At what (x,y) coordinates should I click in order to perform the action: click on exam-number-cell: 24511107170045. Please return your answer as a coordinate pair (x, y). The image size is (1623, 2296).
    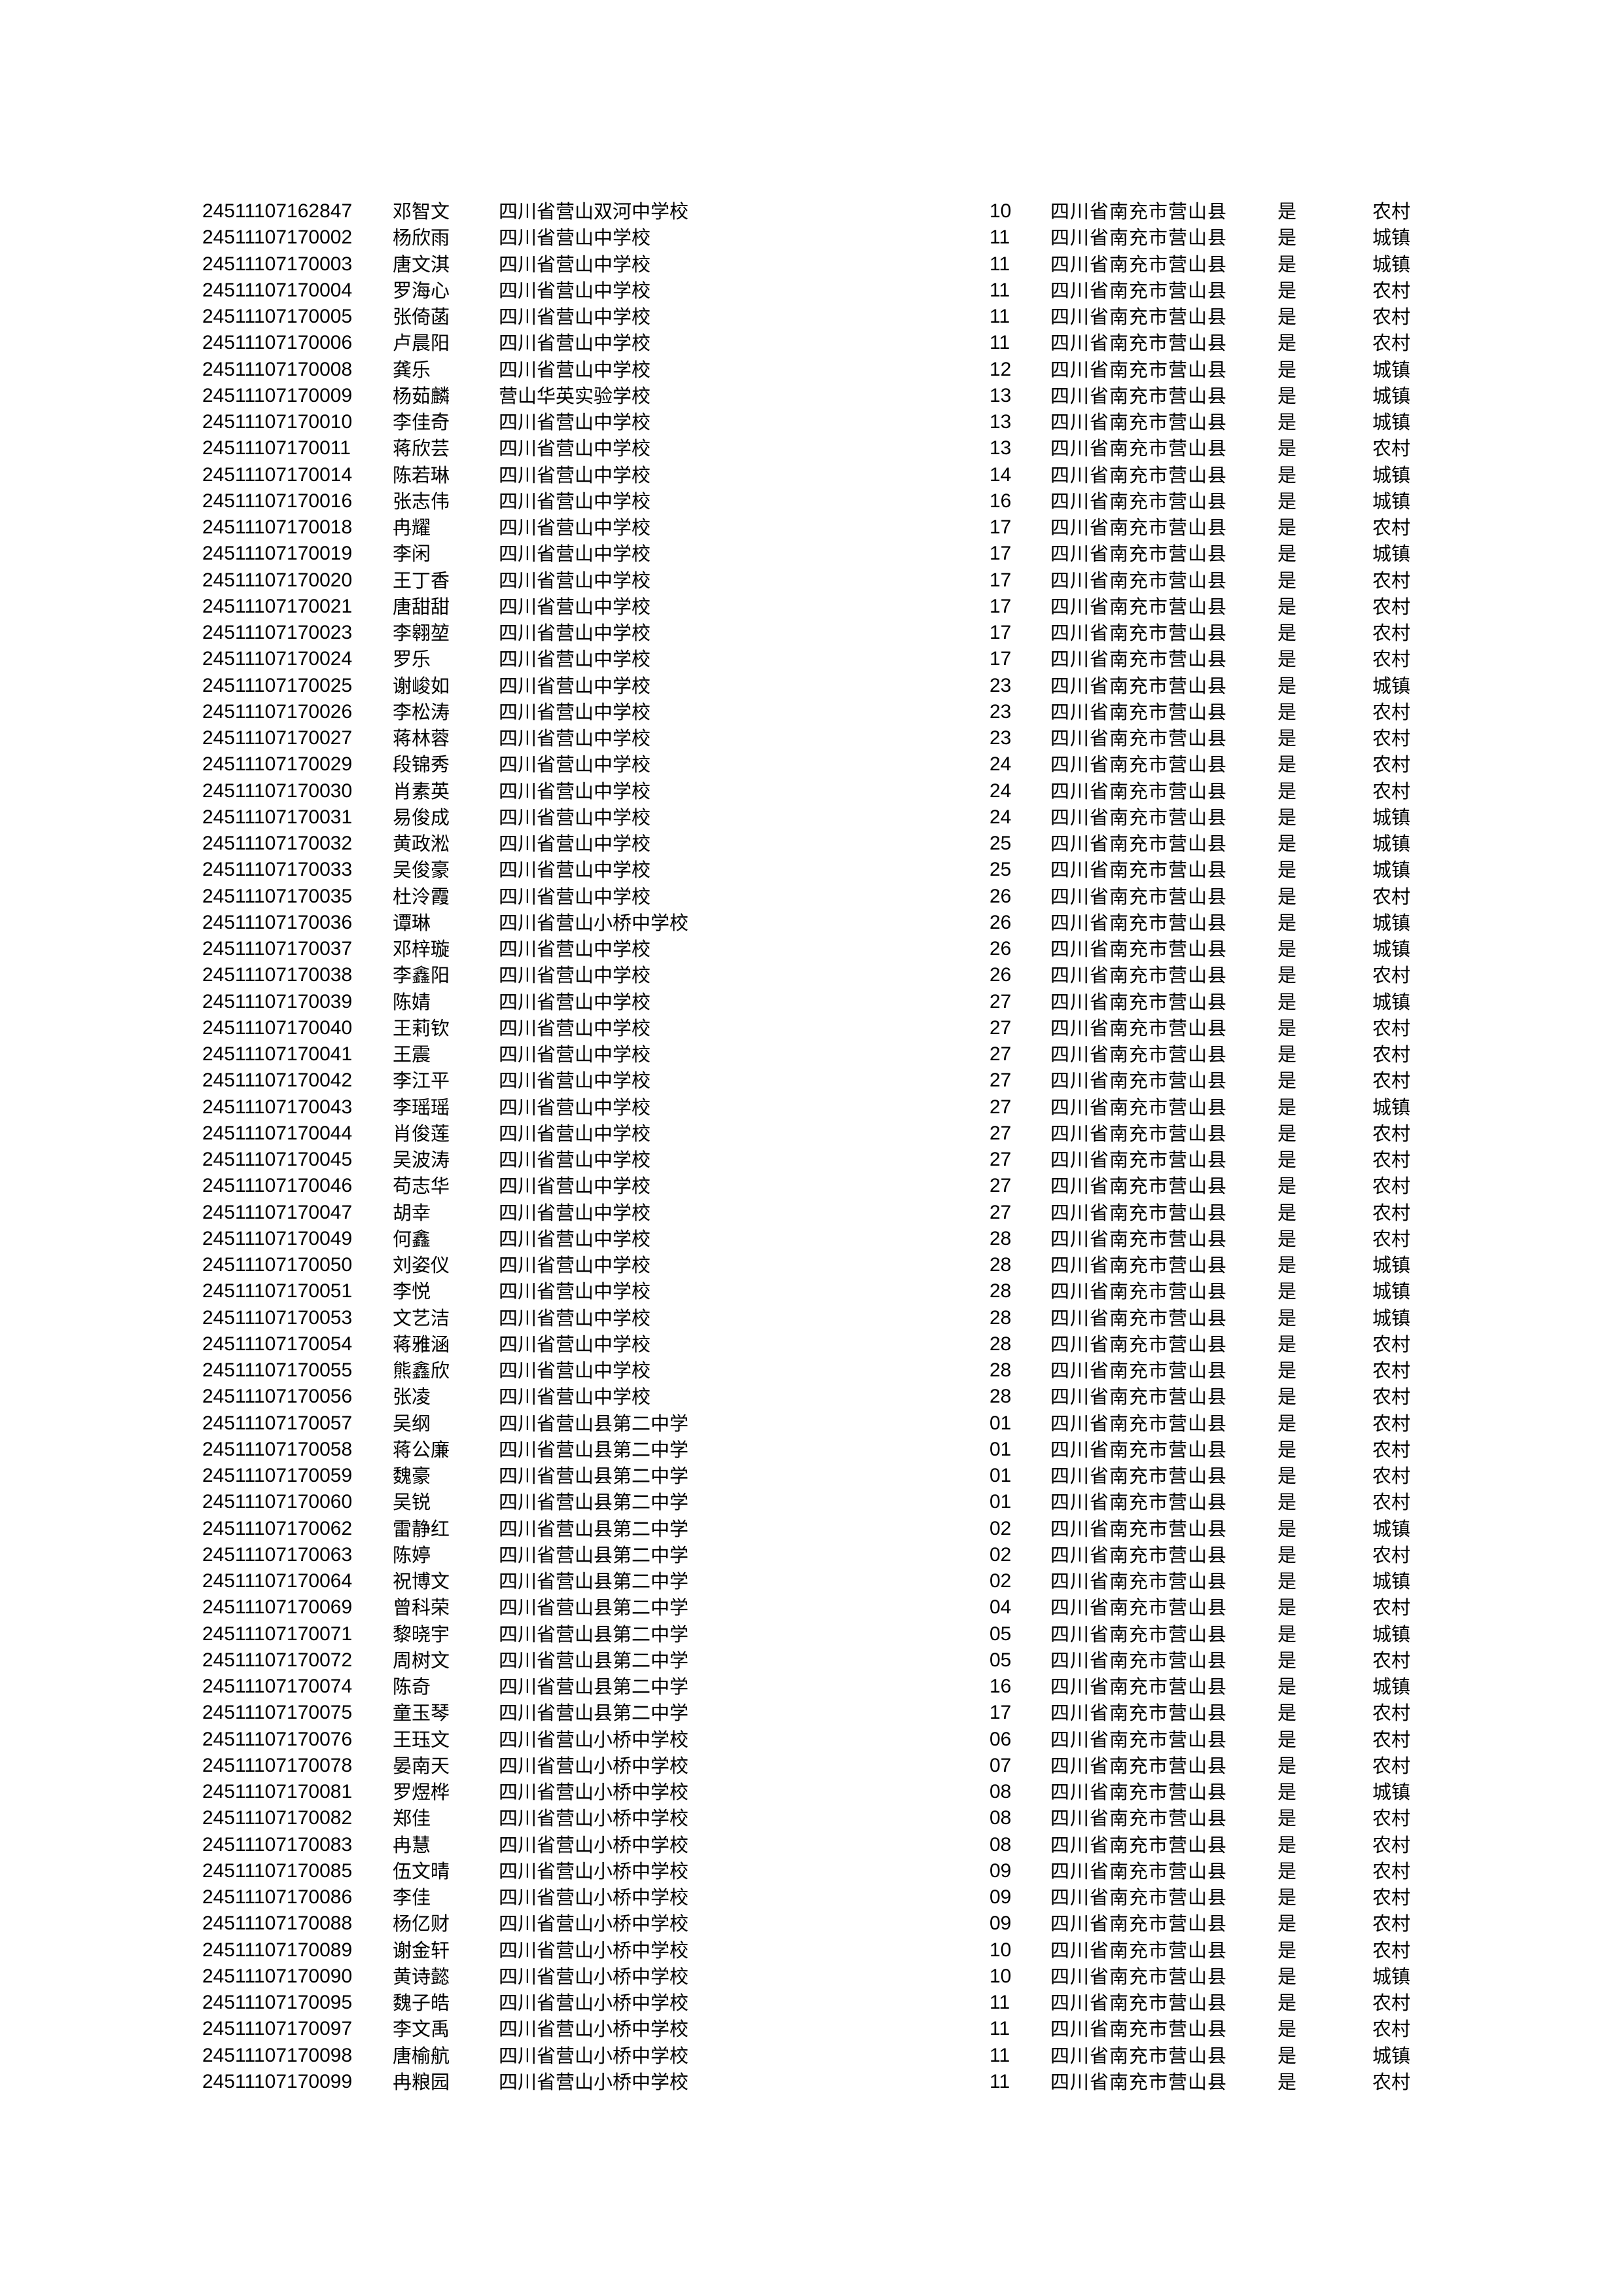
    Looking at the image, I should click on (277, 1159).